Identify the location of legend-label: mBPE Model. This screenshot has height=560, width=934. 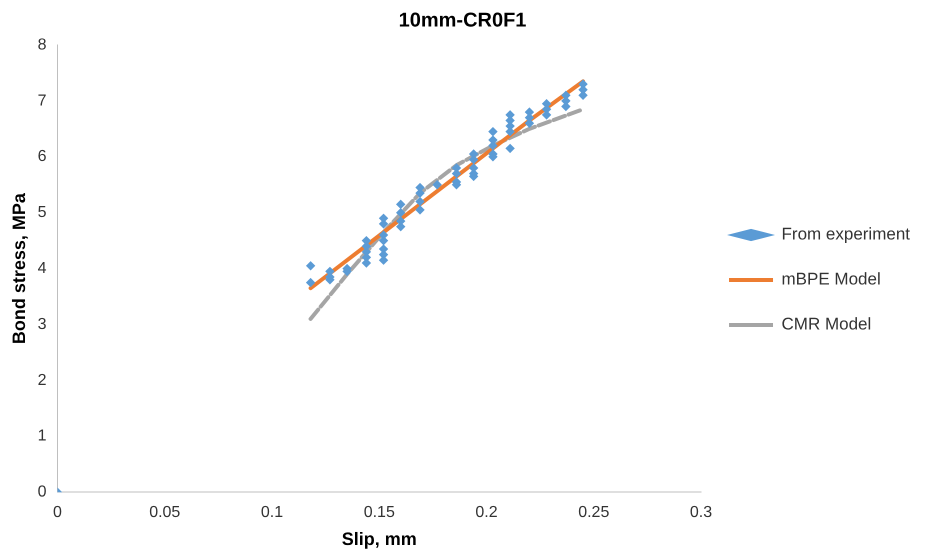
(831, 279).